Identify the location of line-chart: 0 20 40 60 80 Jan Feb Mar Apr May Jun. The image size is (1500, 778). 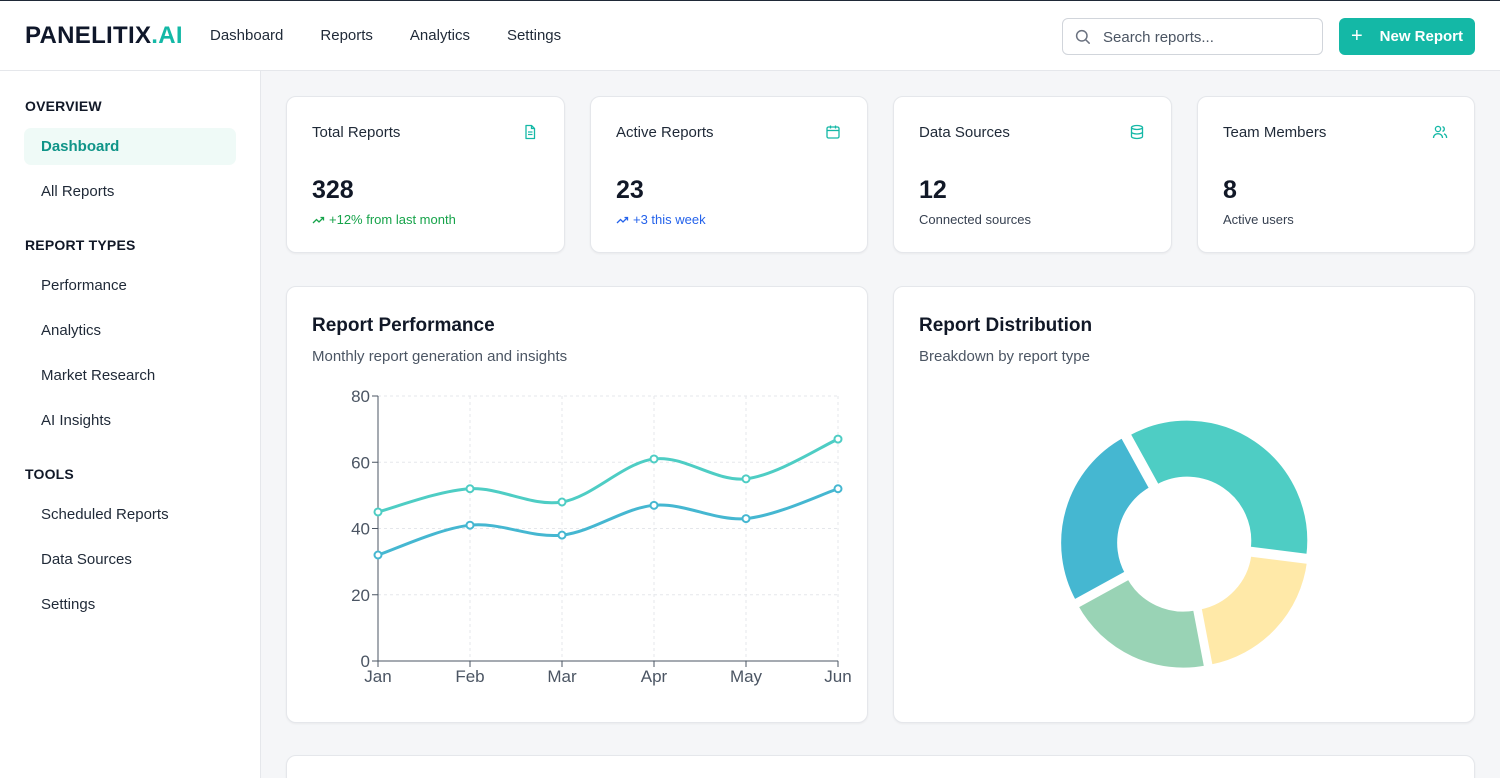
(601, 536).